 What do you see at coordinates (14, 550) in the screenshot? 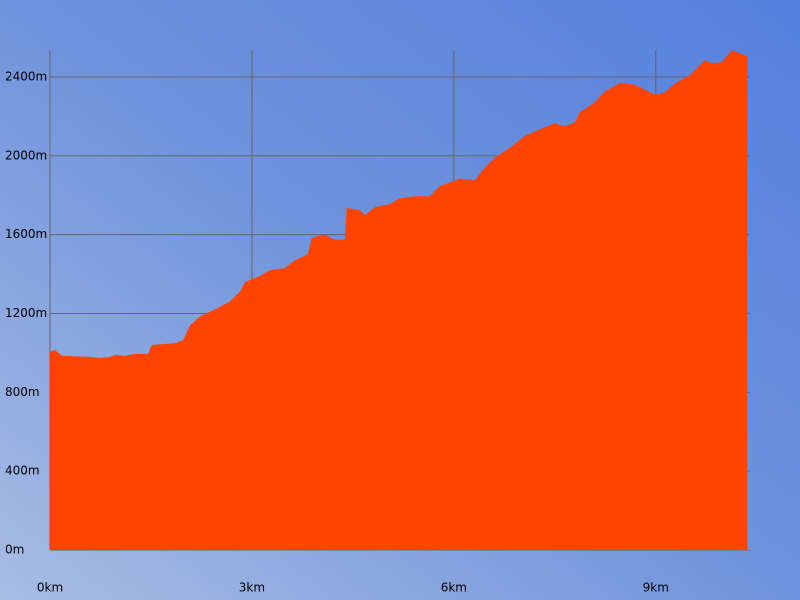
I see `y-tick-label: 0m` at bounding box center [14, 550].